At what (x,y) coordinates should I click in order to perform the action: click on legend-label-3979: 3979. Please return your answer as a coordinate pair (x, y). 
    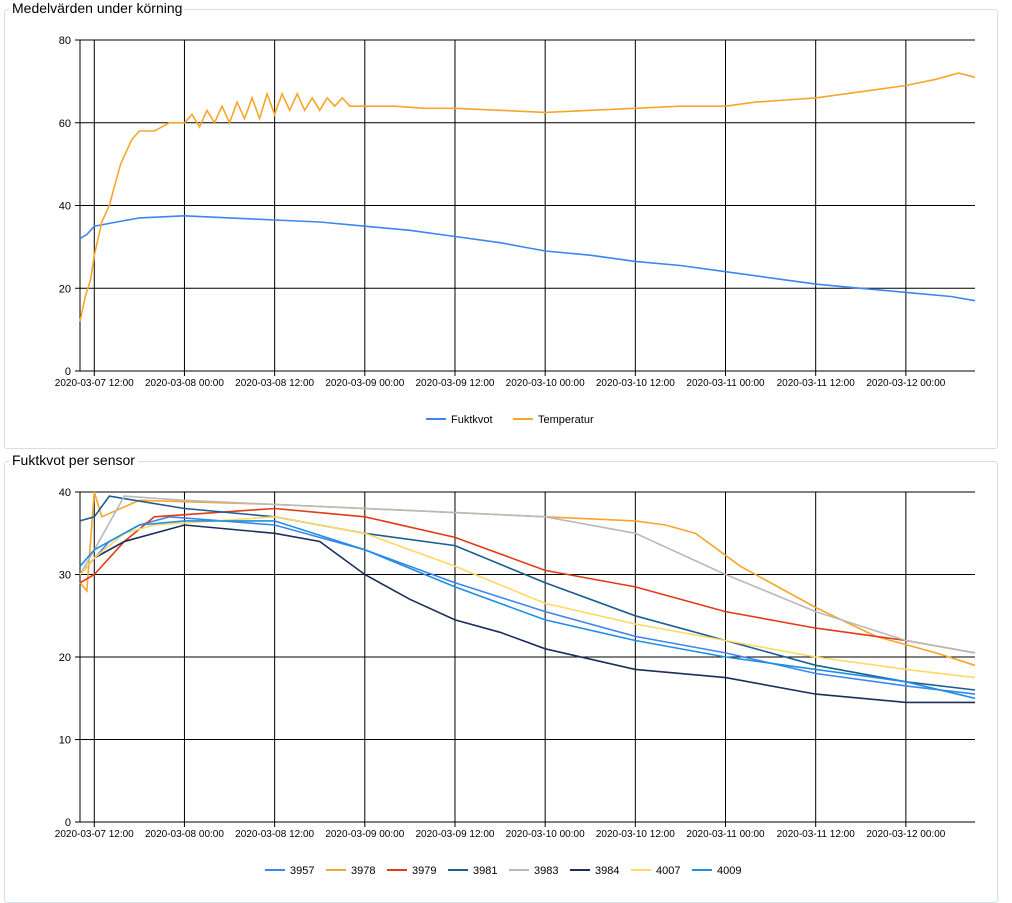
    Looking at the image, I should click on (424, 871).